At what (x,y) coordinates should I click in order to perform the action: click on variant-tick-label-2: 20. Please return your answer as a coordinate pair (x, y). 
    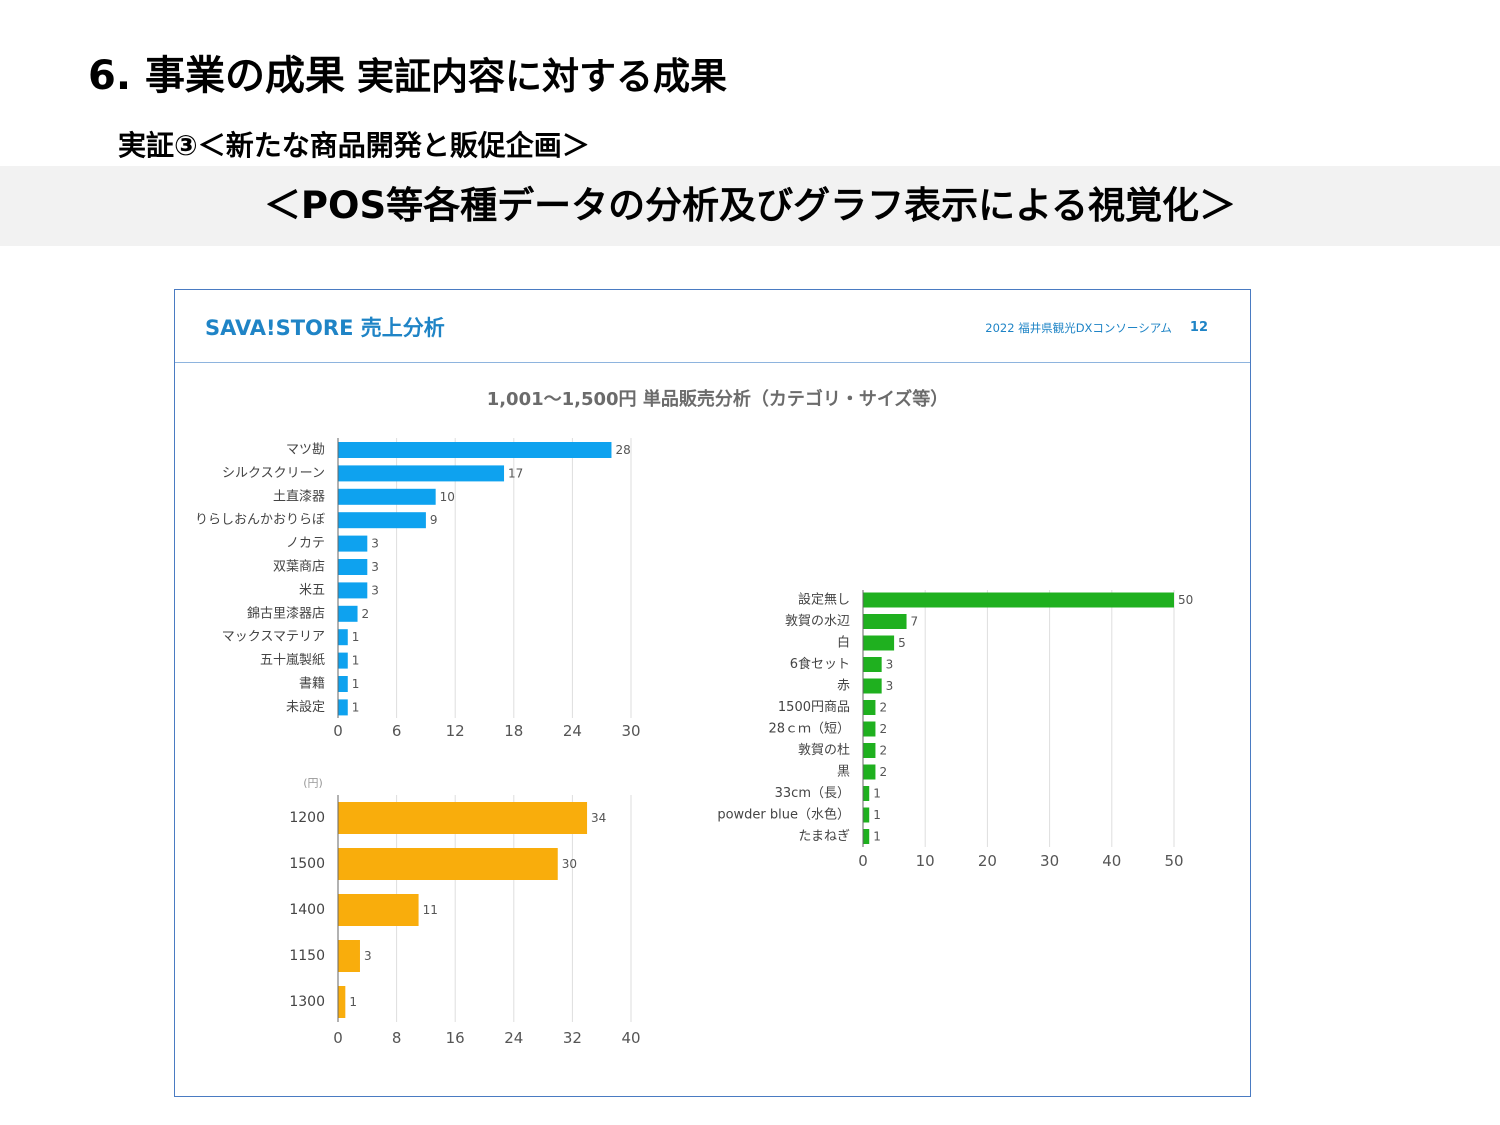
    Looking at the image, I should click on (987, 861).